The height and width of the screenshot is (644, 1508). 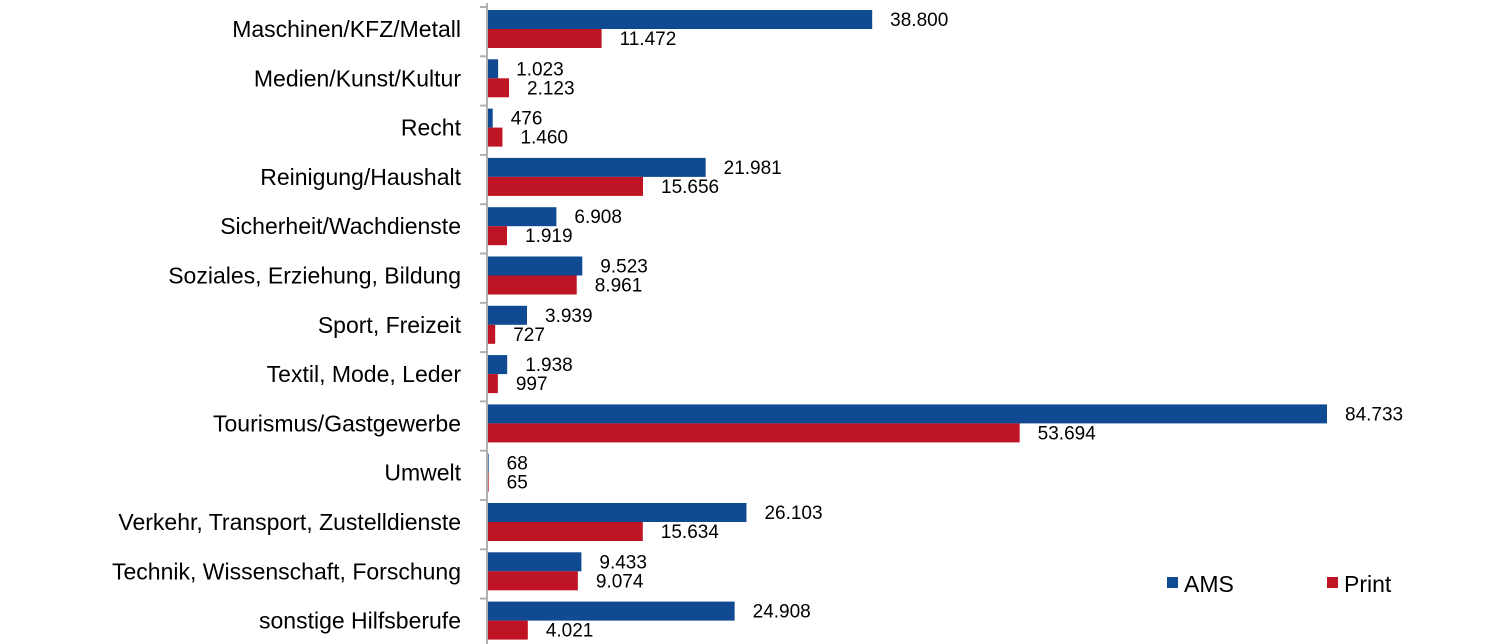 What do you see at coordinates (286, 571) in the screenshot?
I see `category-label: Technik, Wissenschaft, Forschung` at bounding box center [286, 571].